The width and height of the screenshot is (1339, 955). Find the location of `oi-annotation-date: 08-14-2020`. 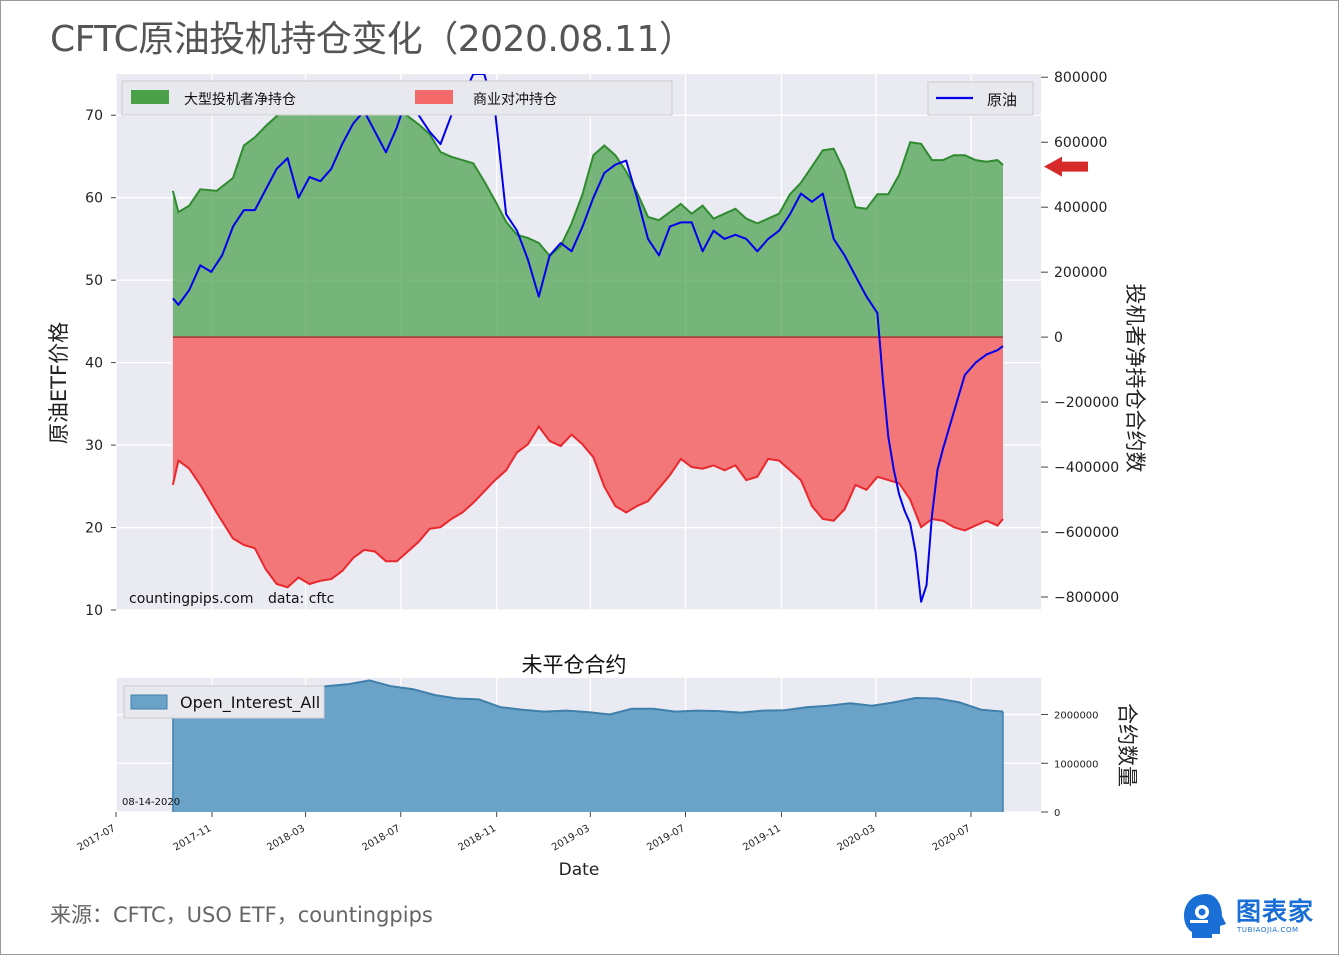

oi-annotation-date: 08-14-2020 is located at coordinates (151, 802).